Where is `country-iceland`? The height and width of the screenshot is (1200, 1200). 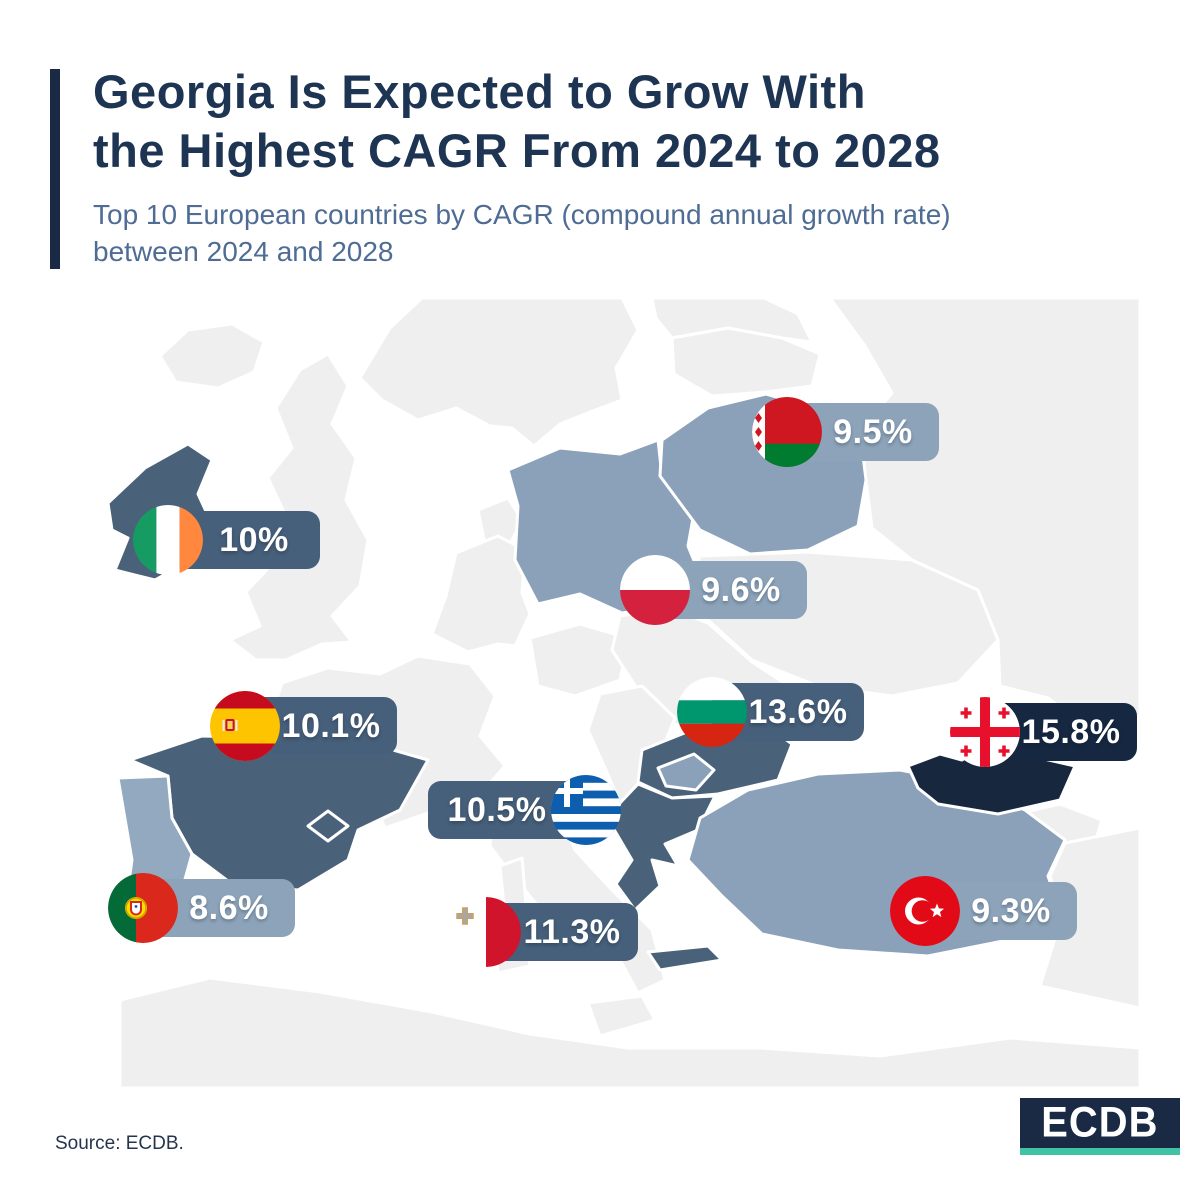
country-iceland is located at coordinates (212, 356).